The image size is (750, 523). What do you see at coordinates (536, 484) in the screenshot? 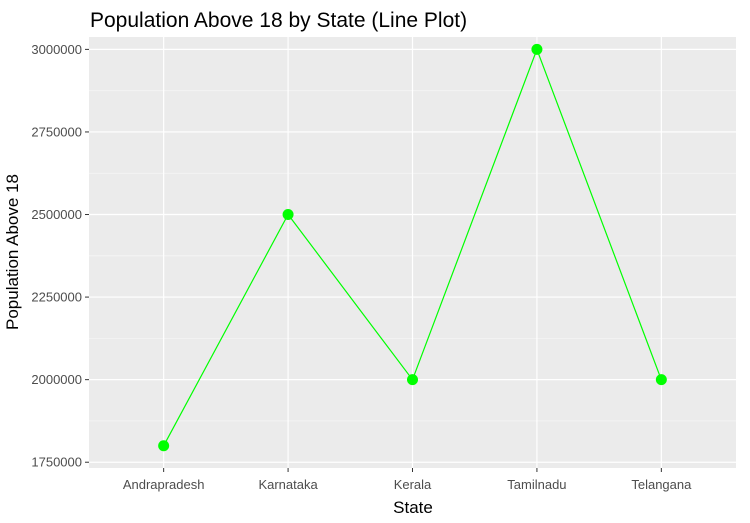
I see `x-tick-label: Tamilnadu` at bounding box center [536, 484].